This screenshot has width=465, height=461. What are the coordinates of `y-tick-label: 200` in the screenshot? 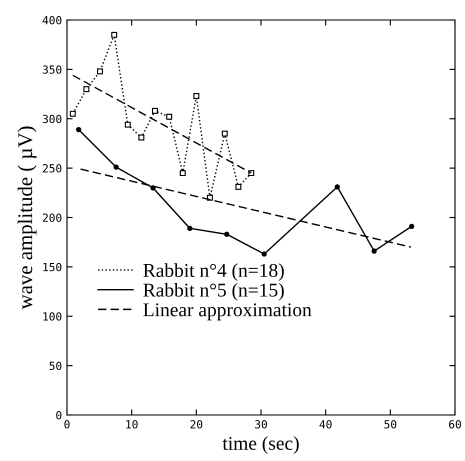 It's located at (52, 218).